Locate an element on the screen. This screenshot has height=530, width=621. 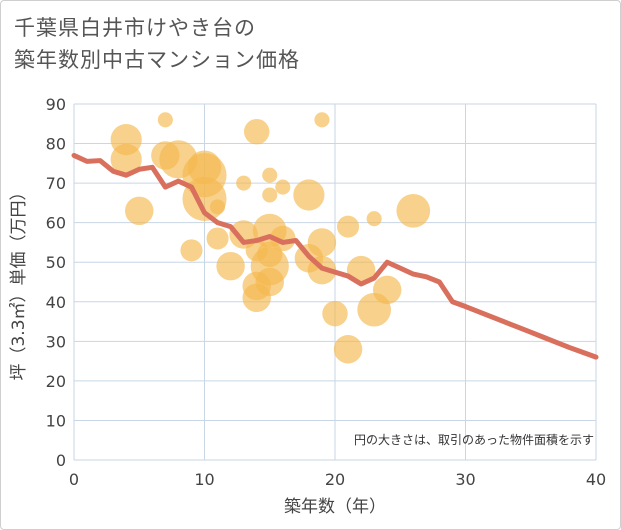
x-axis-title: 築年数（年） is located at coordinates (335, 507).